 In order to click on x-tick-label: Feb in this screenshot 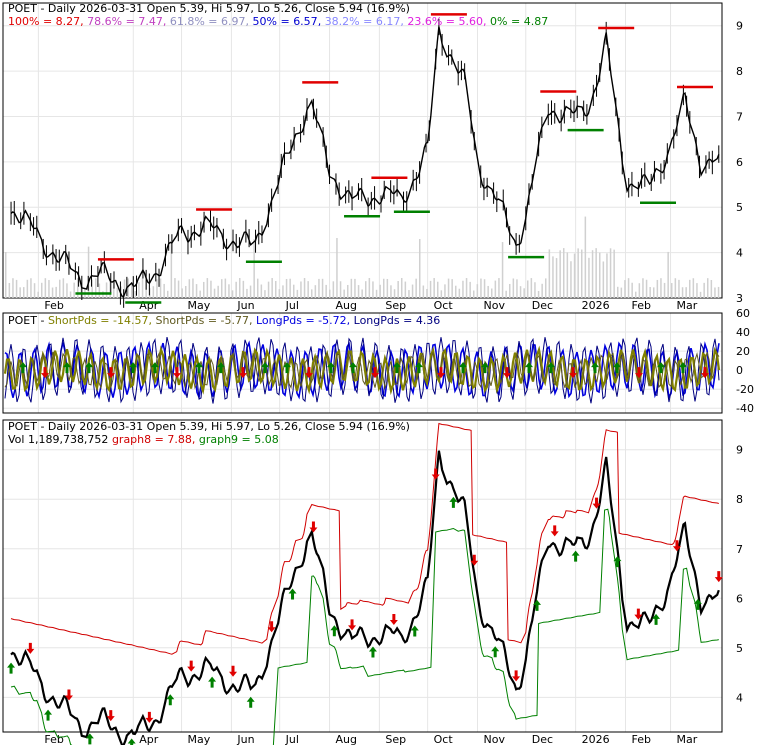, I will do `click(53, 305)`.